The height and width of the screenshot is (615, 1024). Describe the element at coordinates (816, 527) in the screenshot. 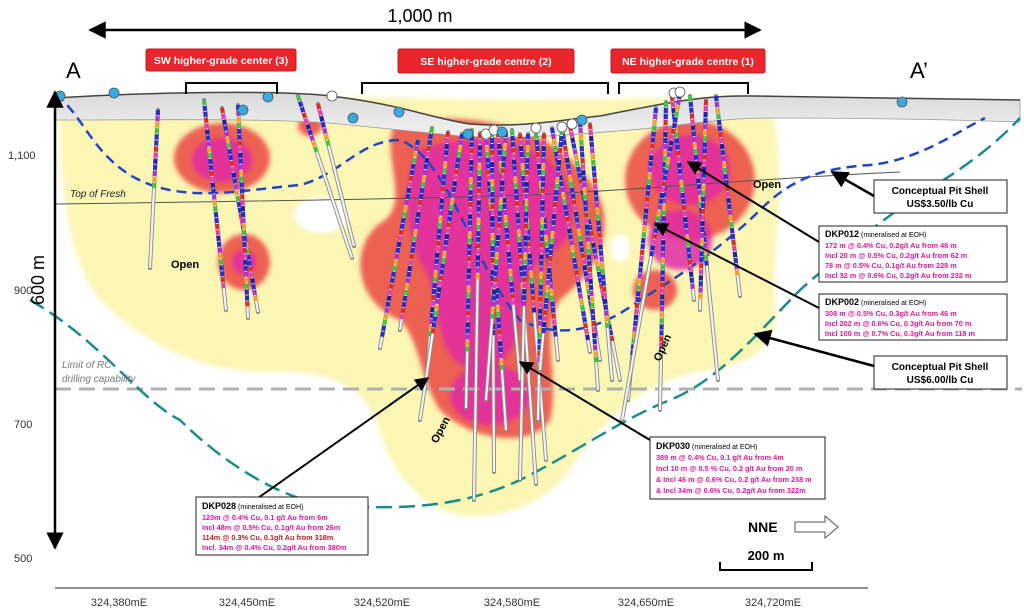

I see `north-arrow-icon` at that location.